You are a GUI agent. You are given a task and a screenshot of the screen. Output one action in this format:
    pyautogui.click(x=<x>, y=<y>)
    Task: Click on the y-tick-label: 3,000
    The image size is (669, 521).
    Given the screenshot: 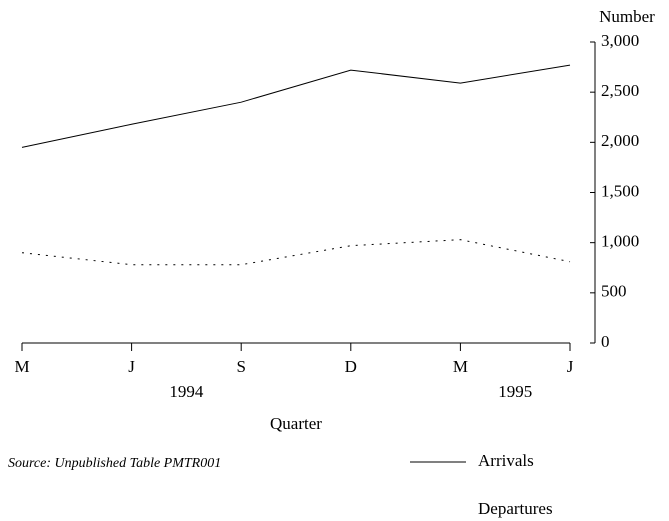 What is the action you would take?
    pyautogui.click(x=620, y=40)
    